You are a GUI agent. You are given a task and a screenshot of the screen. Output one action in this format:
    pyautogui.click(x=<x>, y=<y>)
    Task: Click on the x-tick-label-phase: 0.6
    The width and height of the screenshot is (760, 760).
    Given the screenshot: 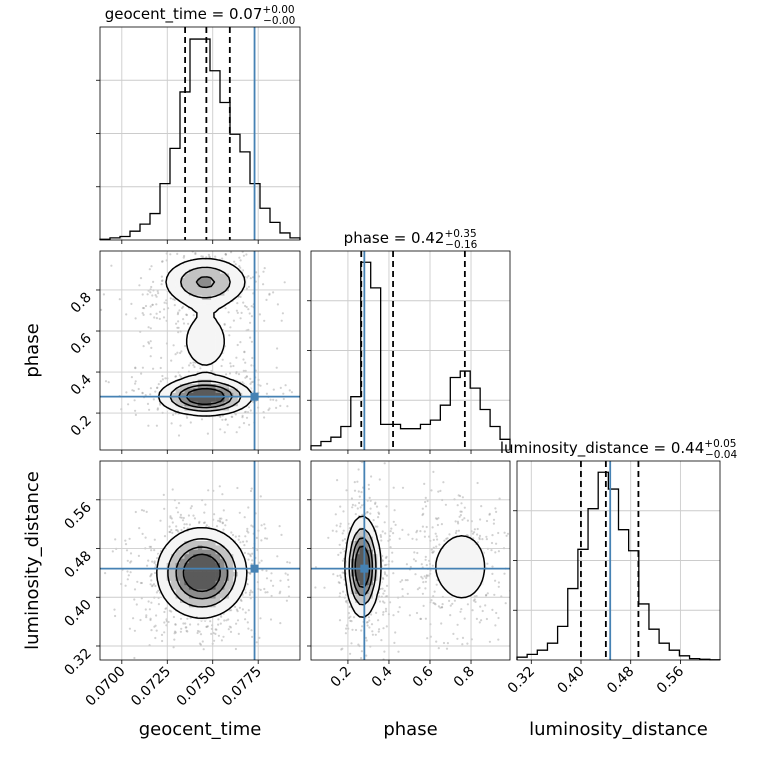 What is the action you would take?
    pyautogui.click(x=423, y=676)
    